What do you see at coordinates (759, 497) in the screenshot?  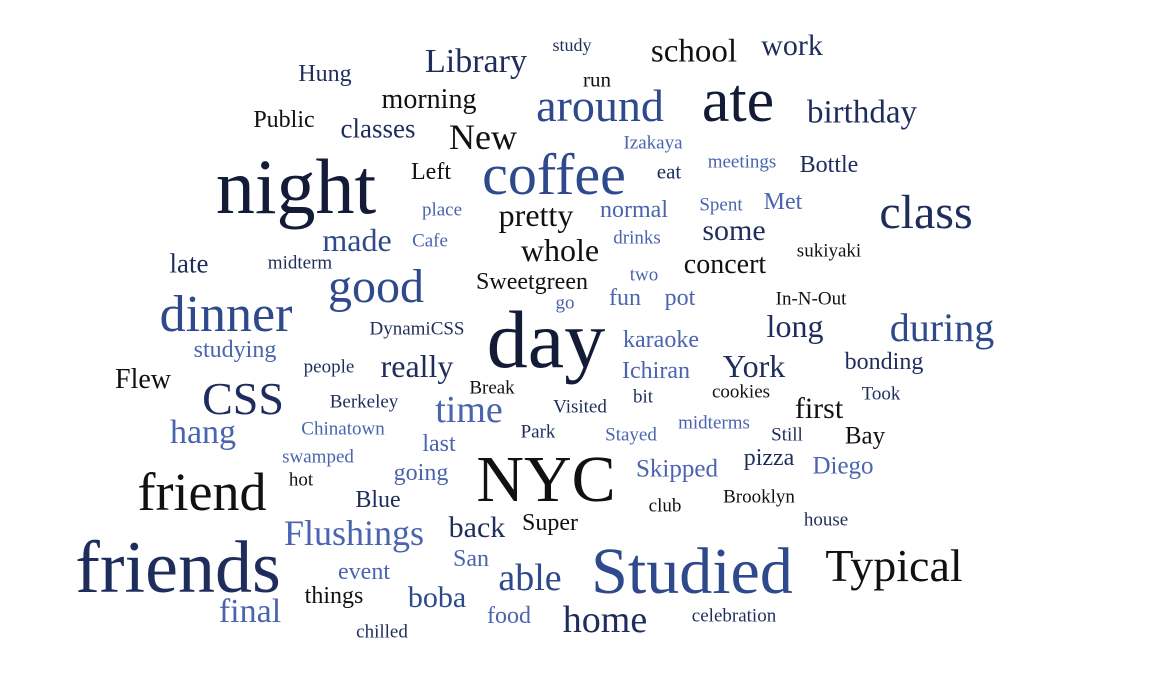 I see `word-brooklyn: Brooklyn` at bounding box center [759, 497].